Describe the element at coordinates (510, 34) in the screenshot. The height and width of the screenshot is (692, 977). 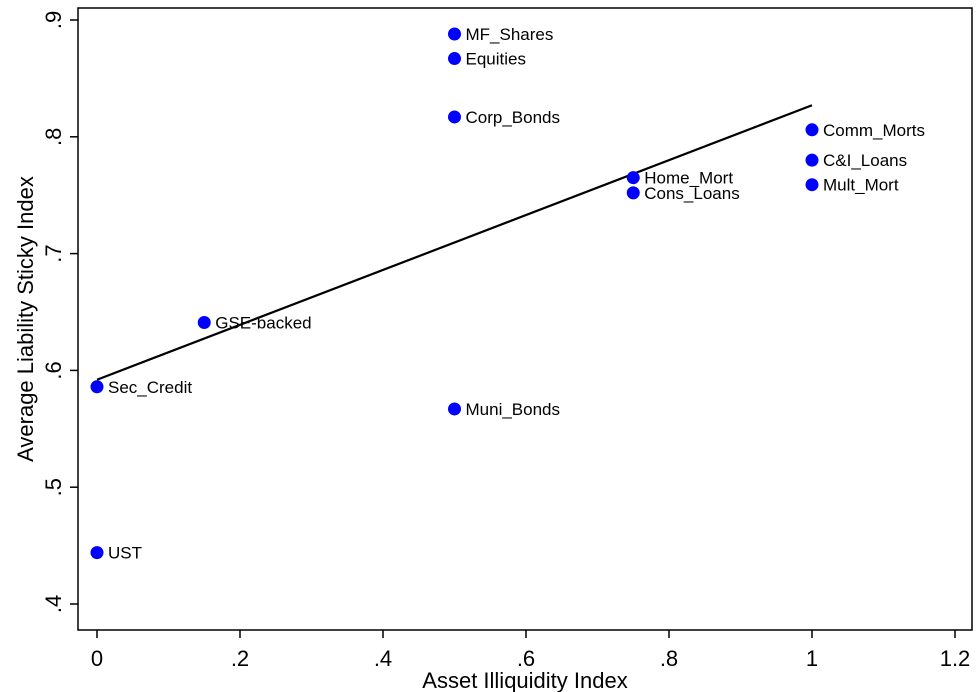
I see `point-label: MF_Shares` at that location.